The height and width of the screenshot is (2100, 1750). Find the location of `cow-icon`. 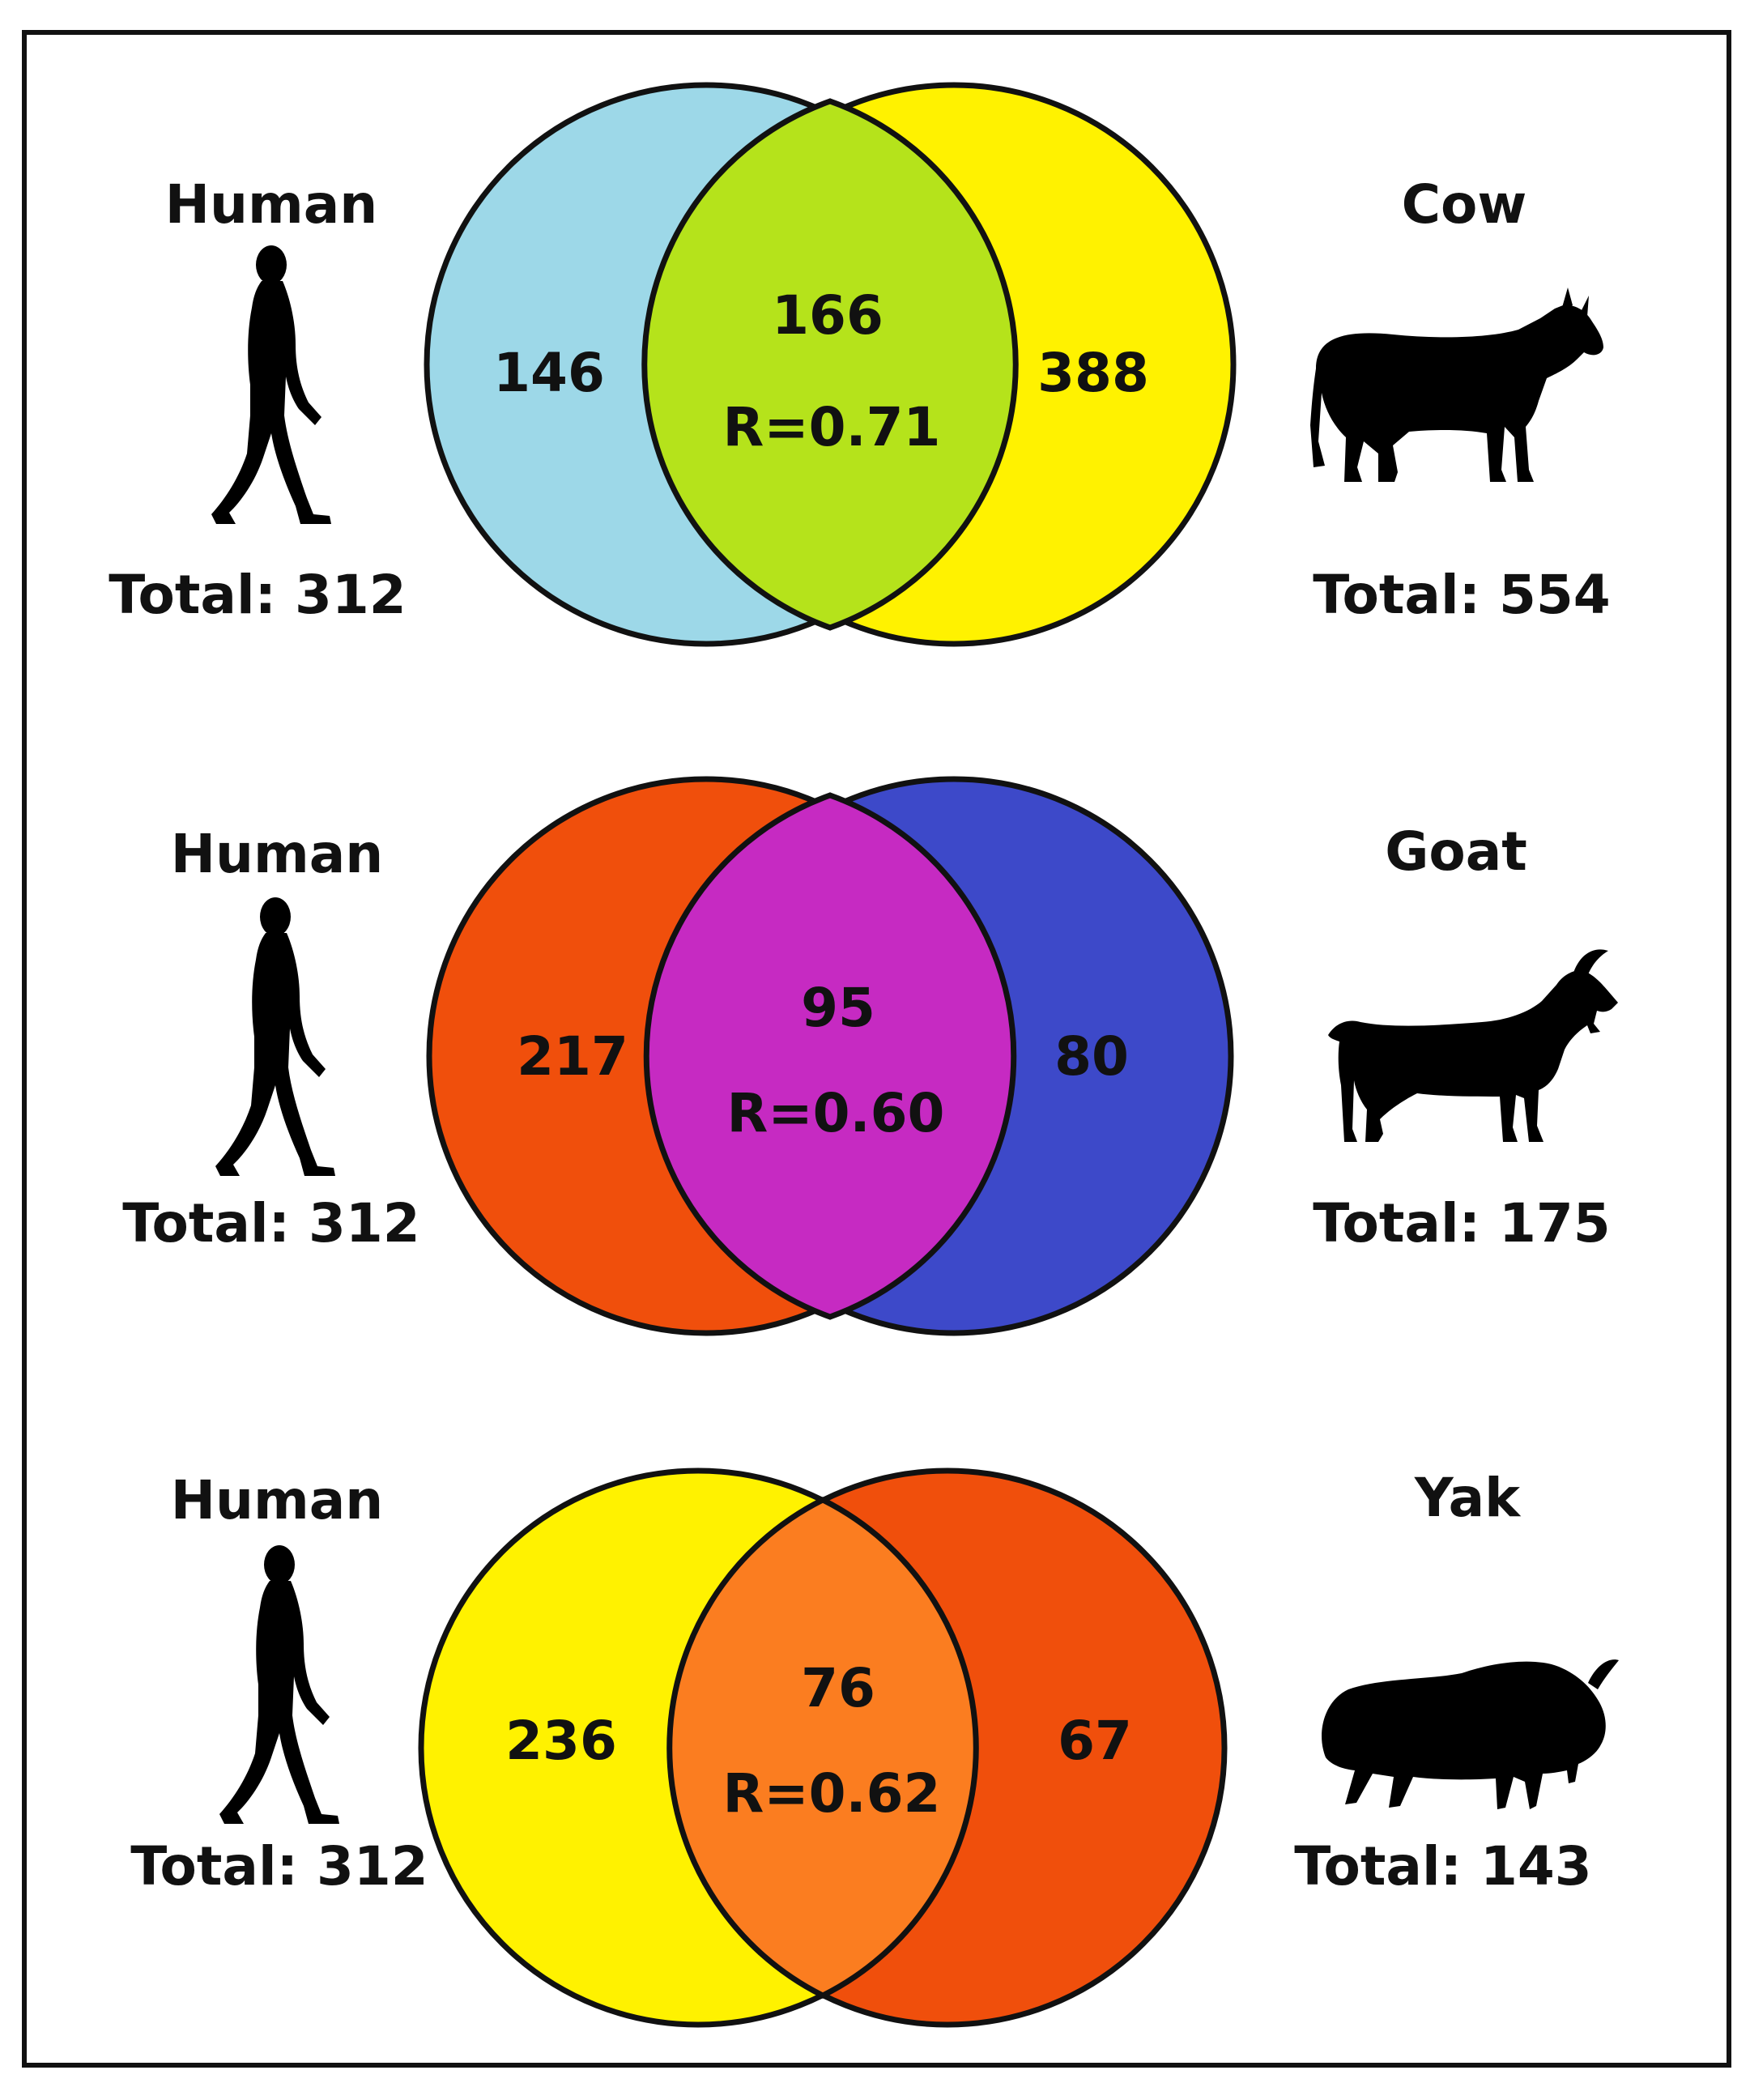

cow-icon is located at coordinates (1456, 385).